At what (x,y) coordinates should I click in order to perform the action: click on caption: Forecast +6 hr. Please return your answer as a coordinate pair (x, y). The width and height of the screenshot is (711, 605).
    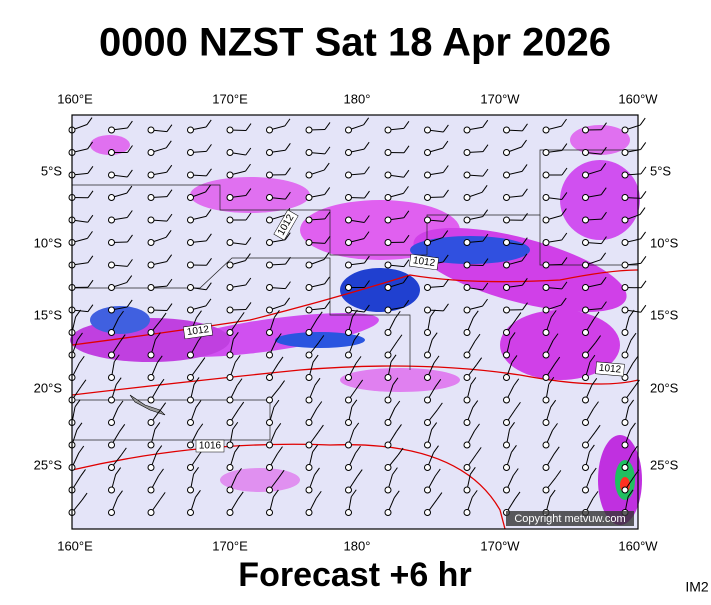
    Looking at the image, I should click on (354, 575).